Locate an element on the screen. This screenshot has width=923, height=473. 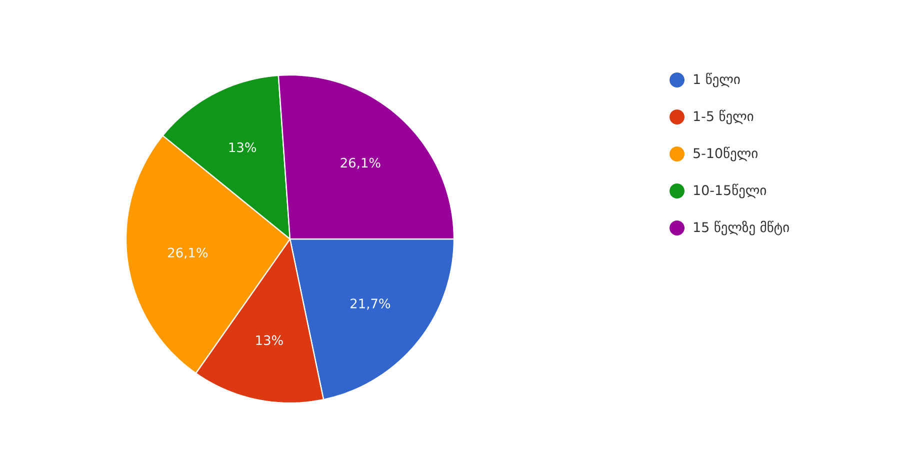
data-label: 21,7% is located at coordinates (370, 304).